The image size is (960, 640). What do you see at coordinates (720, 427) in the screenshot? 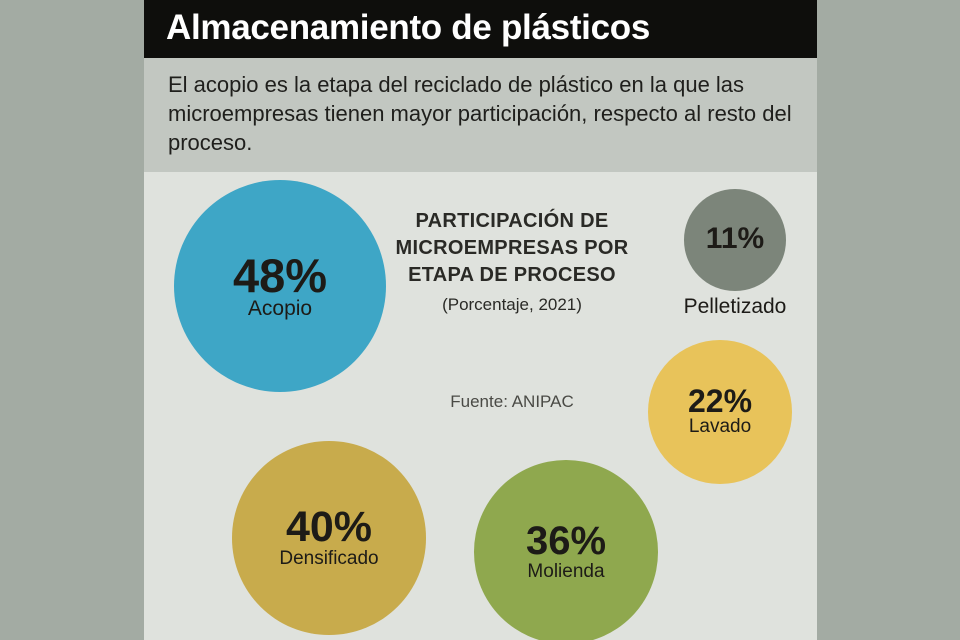
I see `bubble-category-label: Lavado` at bounding box center [720, 427].